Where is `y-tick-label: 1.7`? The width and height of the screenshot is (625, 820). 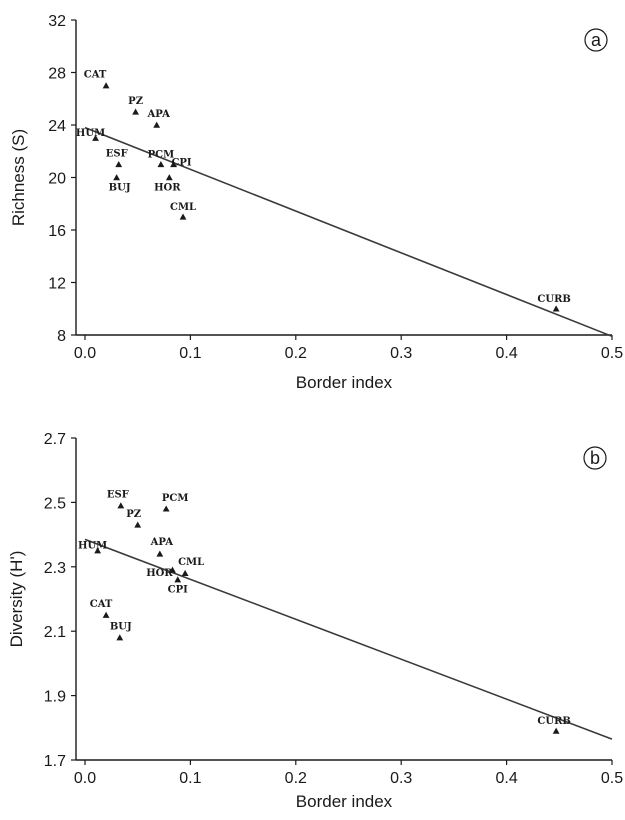
y-tick-label: 1.7 is located at coordinates (55, 761).